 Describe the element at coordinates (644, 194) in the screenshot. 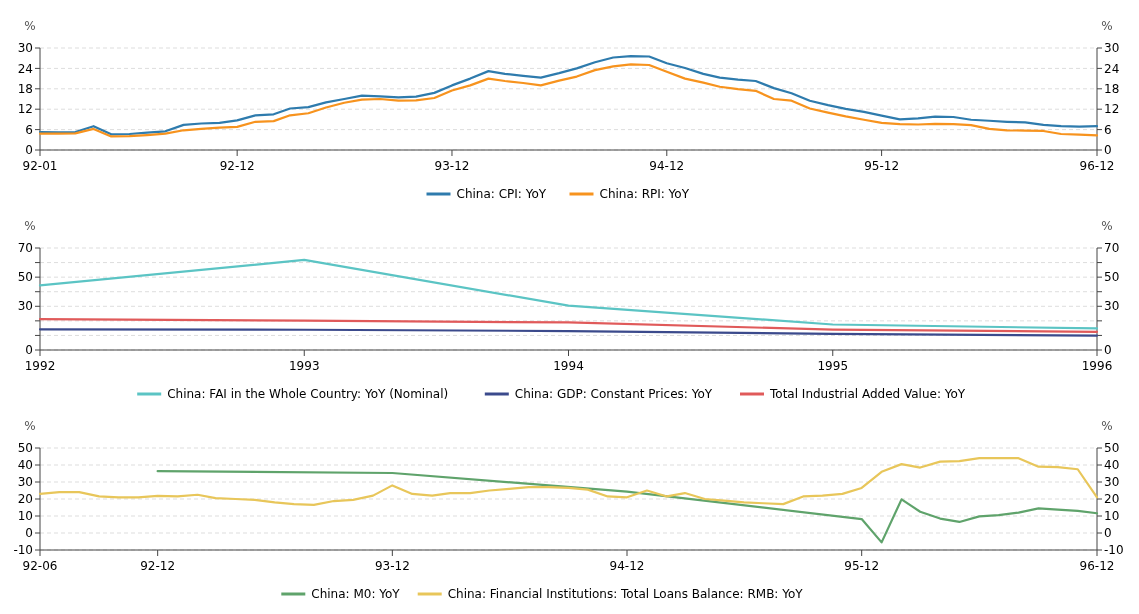

I see `legend-label: China: RPI: YoY` at that location.